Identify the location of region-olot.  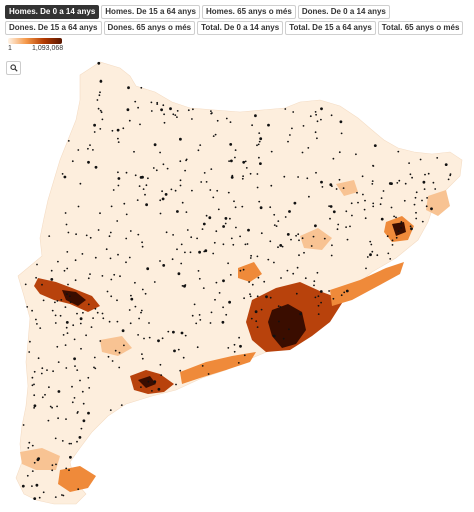
(347, 188).